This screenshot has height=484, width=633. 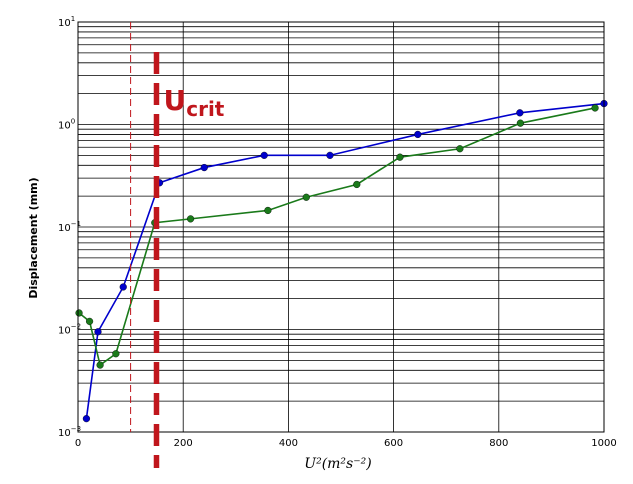 I want to click on x-tick-label: 1000, so click(x=603, y=443).